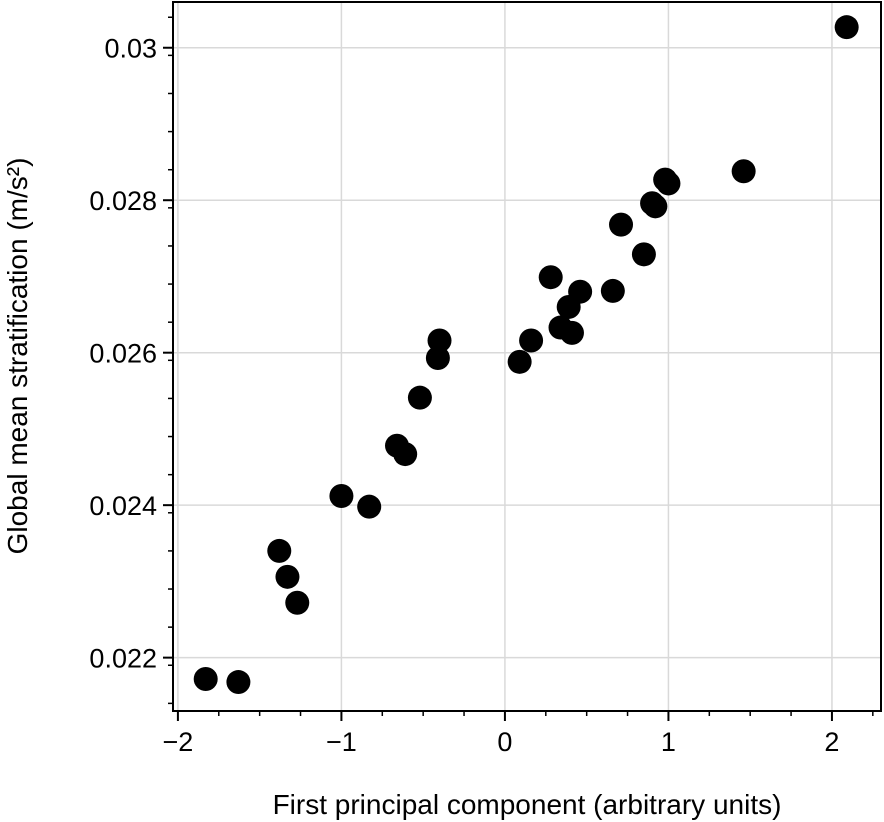  Describe the element at coordinates (123, 659) in the screenshot. I see `y-tick-label: 0.022` at that location.